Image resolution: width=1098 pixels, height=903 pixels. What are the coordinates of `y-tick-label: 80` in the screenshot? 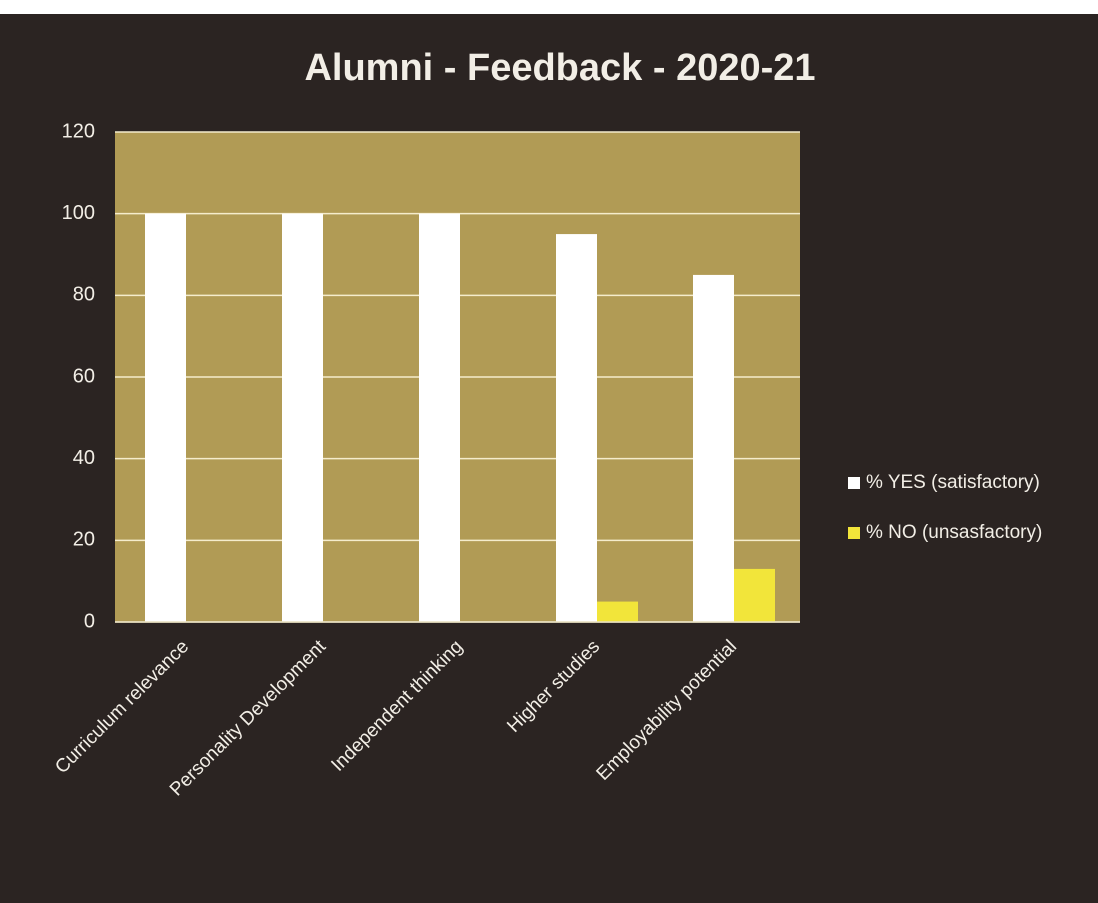 It's located at (84, 295).